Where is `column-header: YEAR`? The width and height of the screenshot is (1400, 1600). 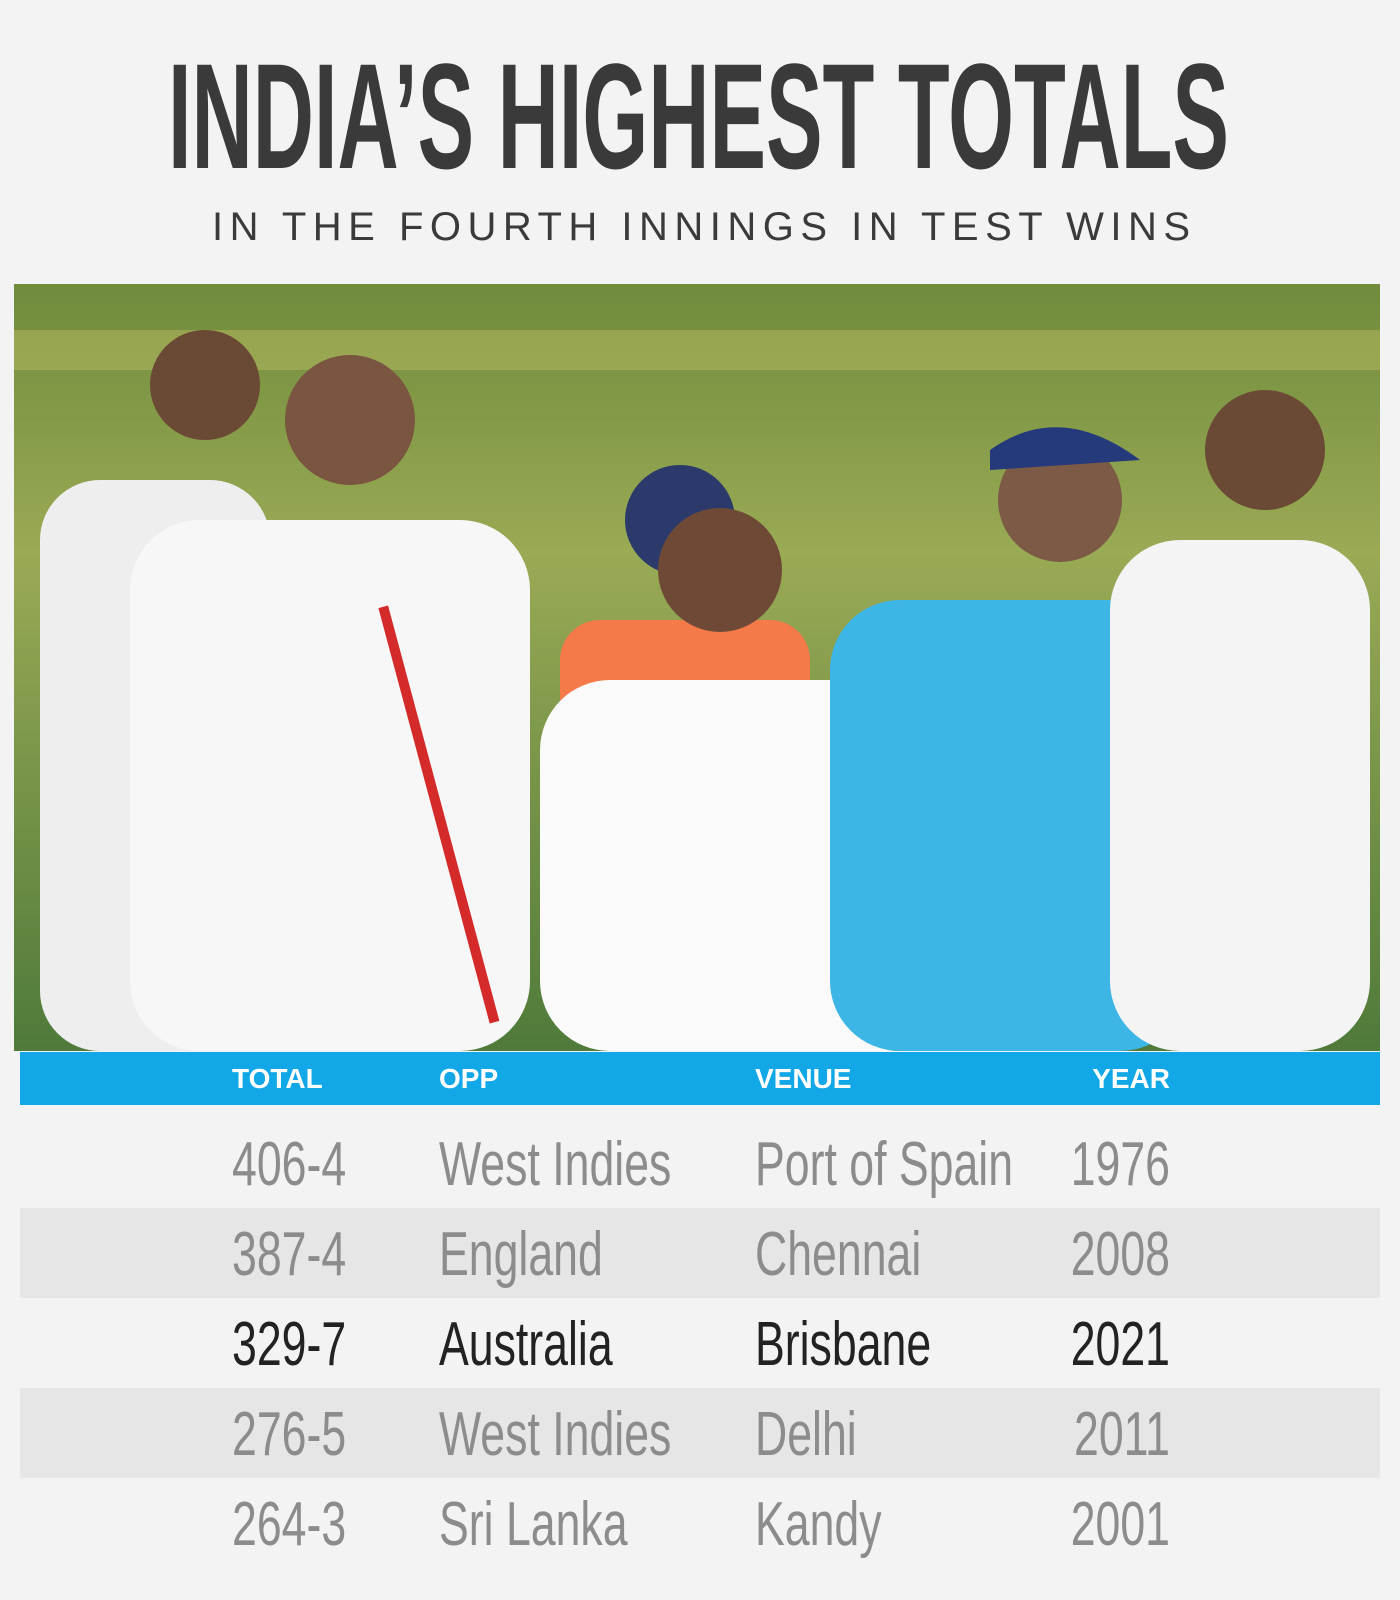 column-header: YEAR is located at coordinates (1131, 1078).